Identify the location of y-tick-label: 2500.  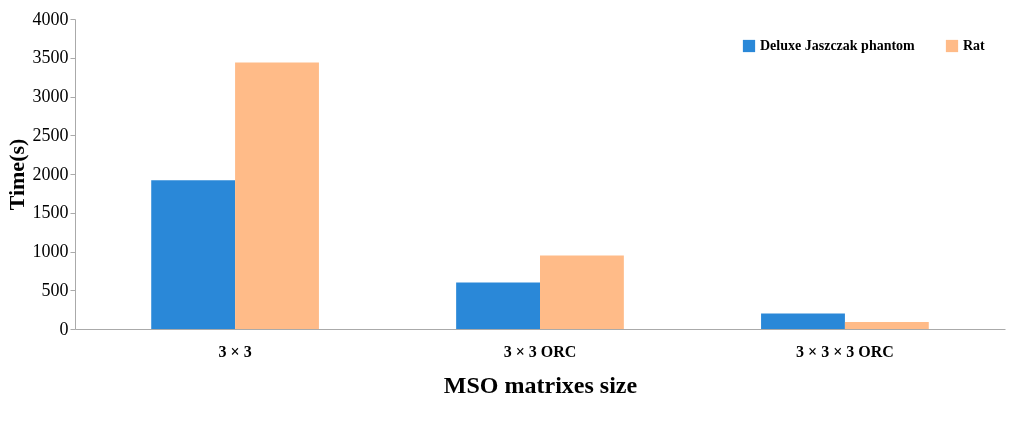
(50, 134).